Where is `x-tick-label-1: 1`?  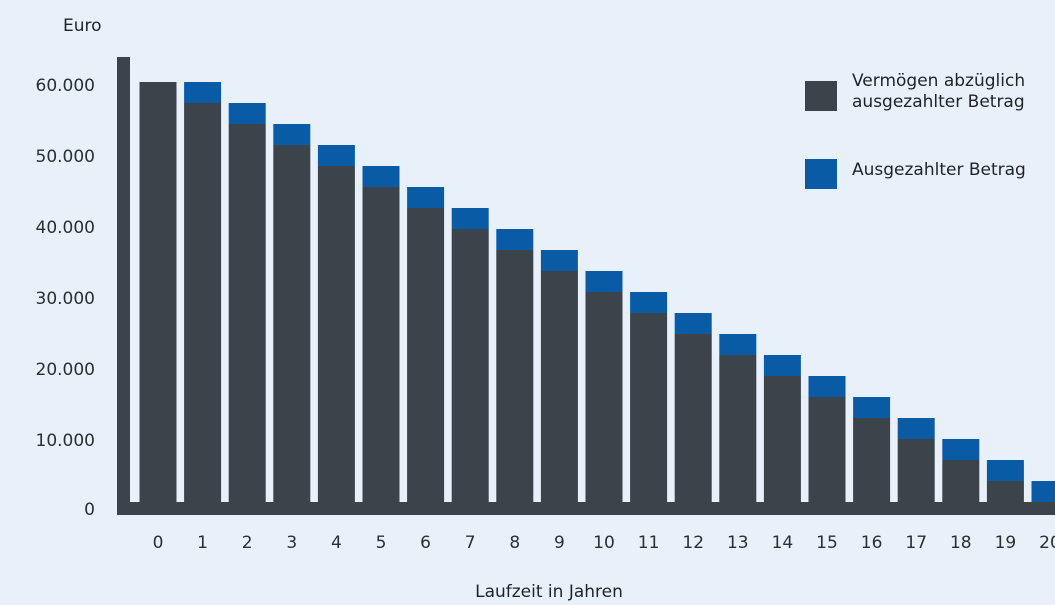 x-tick-label-1: 1 is located at coordinates (202, 543).